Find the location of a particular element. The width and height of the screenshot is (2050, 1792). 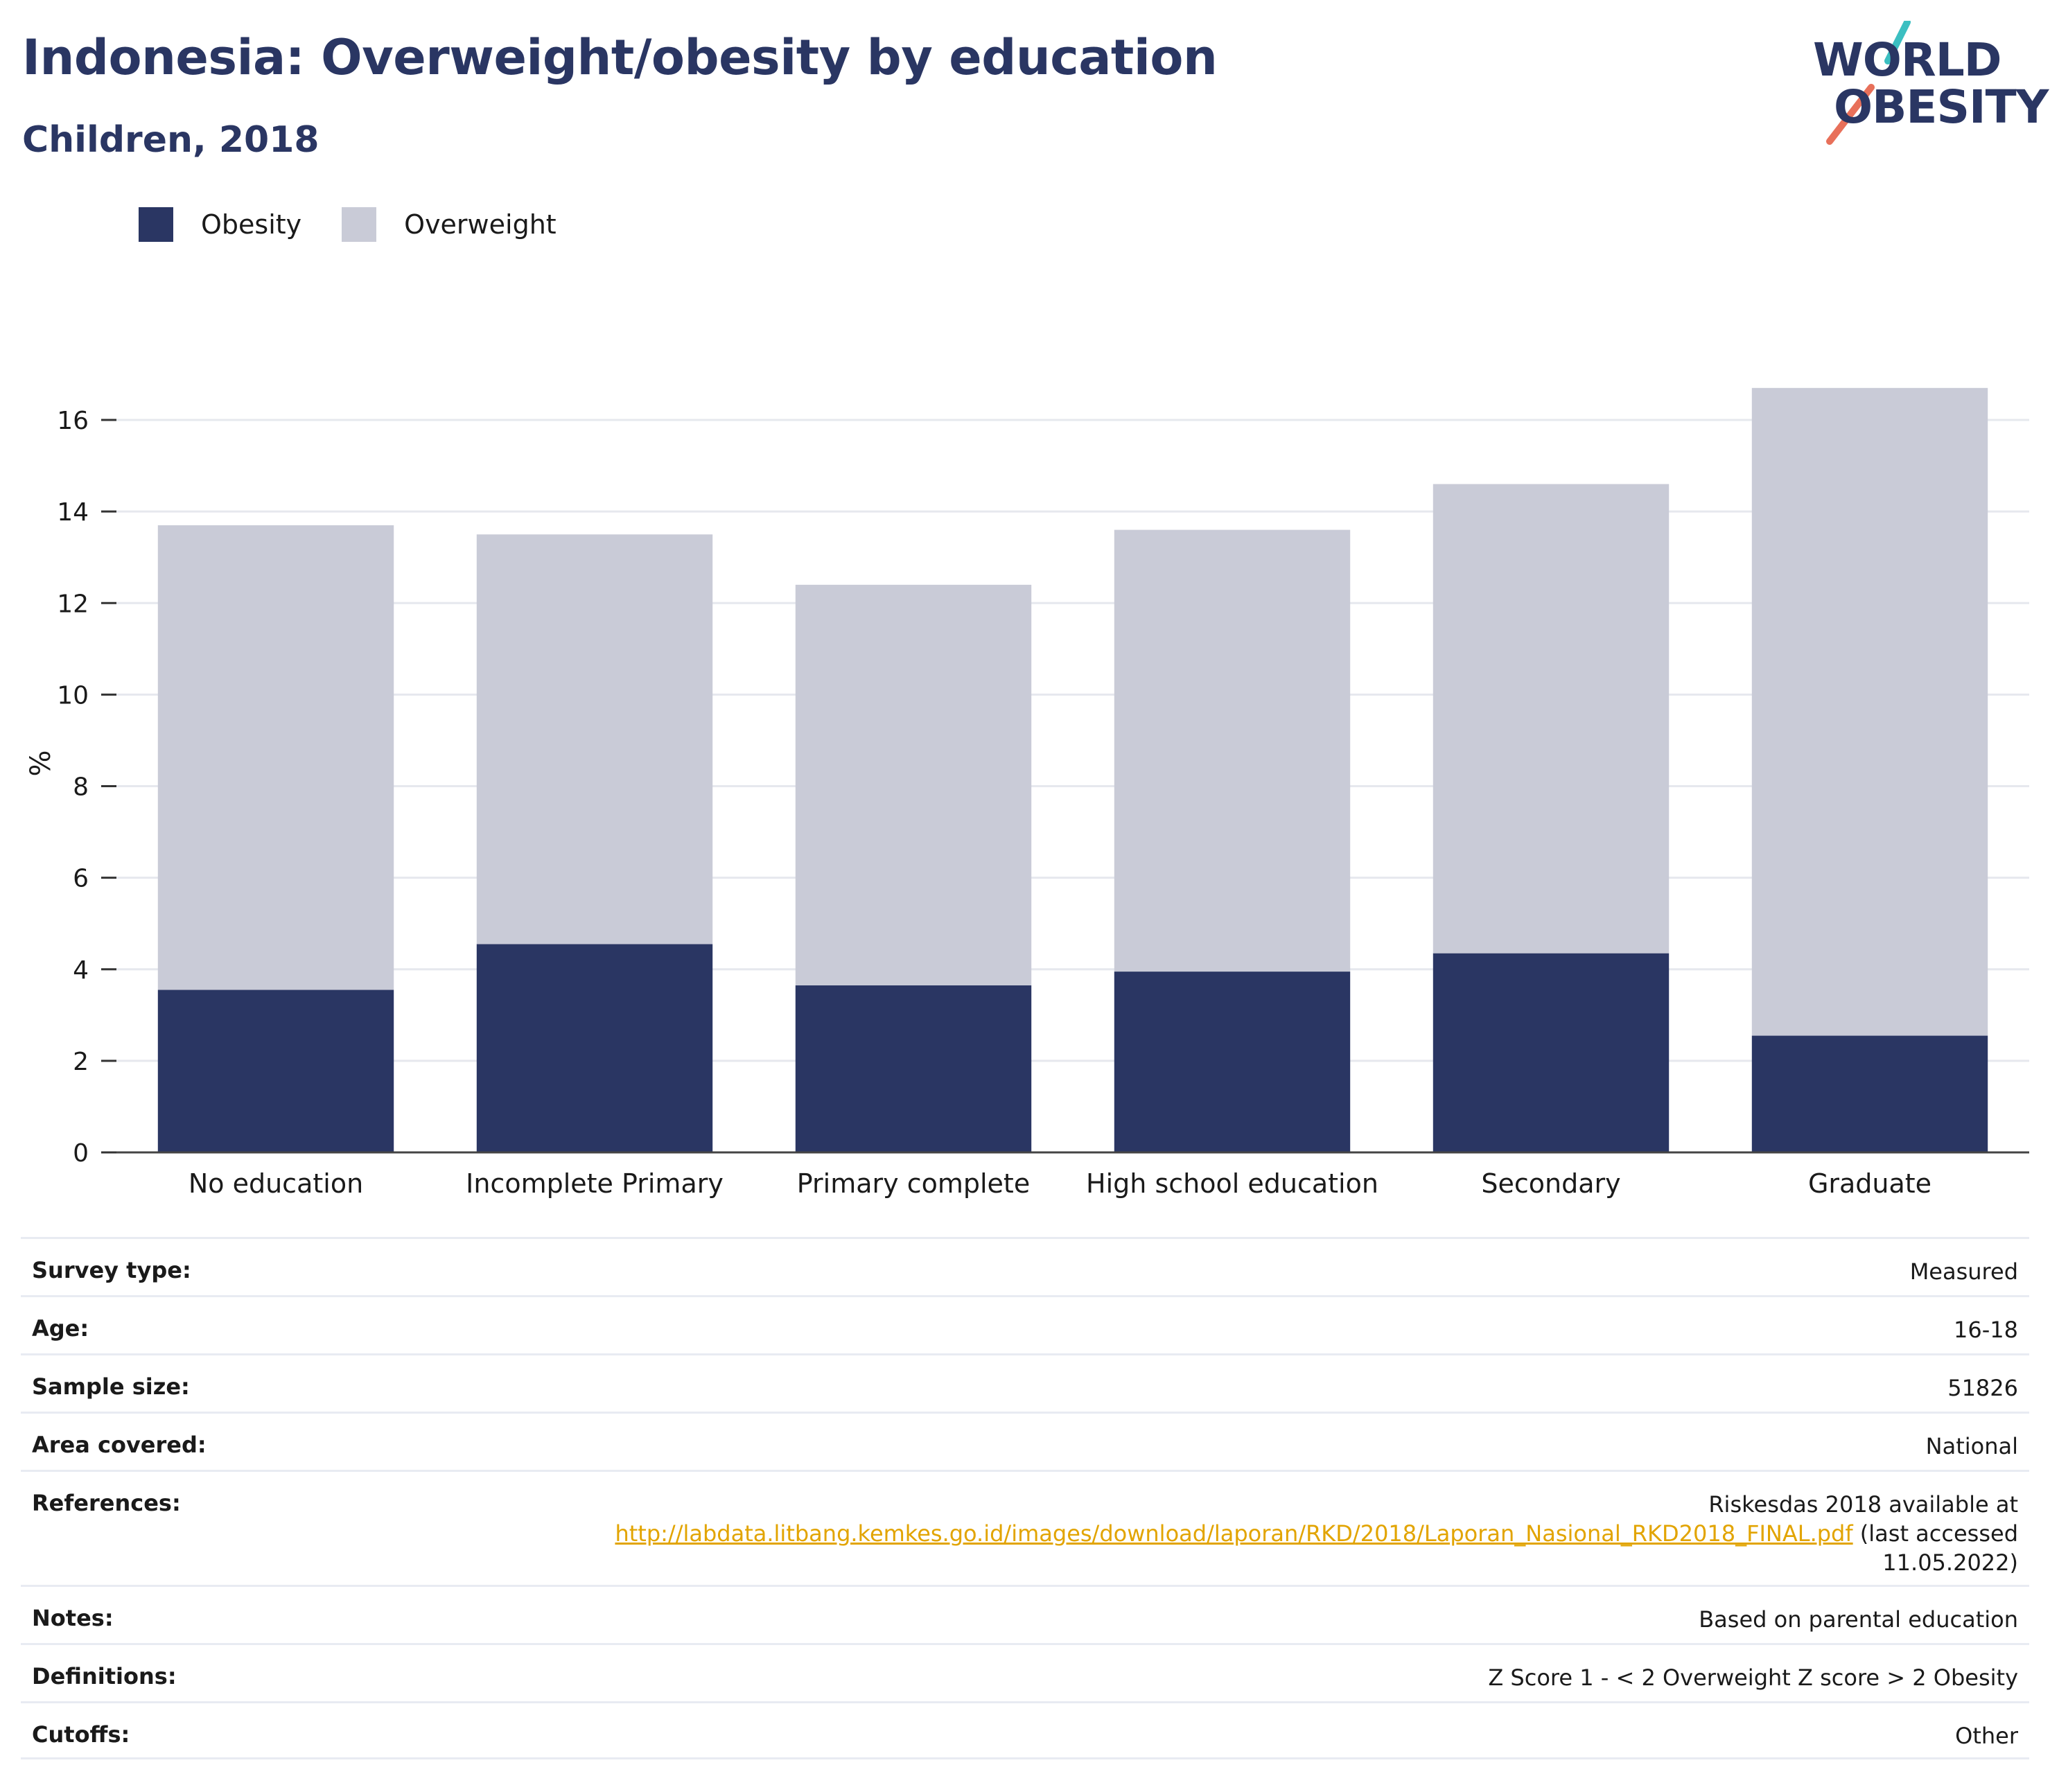

info-value-survey-type: Measured is located at coordinates (1963, 1271).